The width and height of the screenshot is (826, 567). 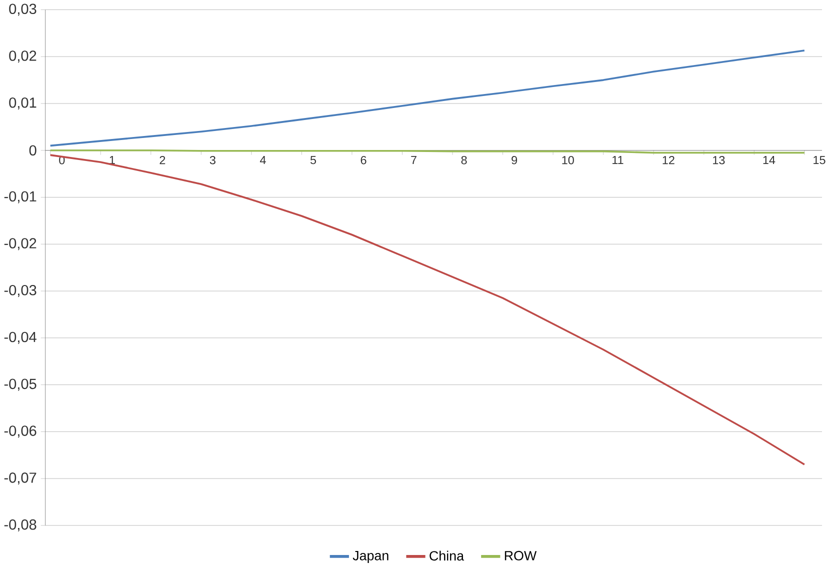 What do you see at coordinates (769, 160) in the screenshot?
I see `x-tick-label: 14` at bounding box center [769, 160].